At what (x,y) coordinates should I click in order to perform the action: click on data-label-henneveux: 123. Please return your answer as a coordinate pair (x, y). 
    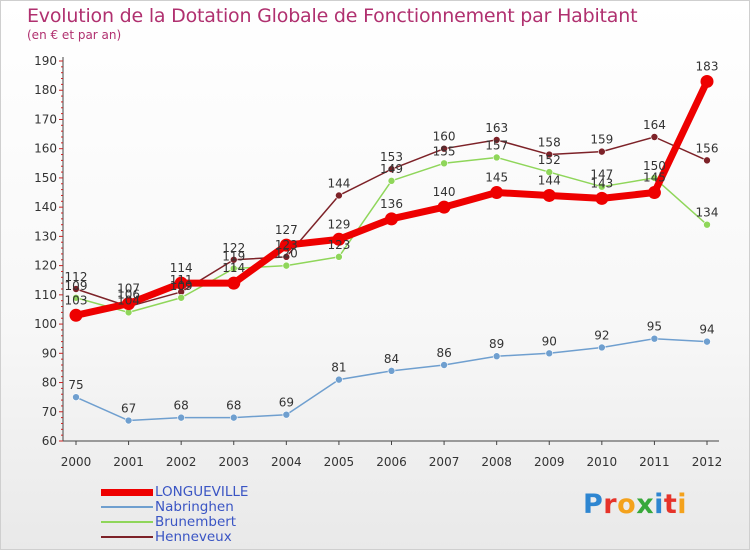
    Looking at the image, I should click on (286, 245).